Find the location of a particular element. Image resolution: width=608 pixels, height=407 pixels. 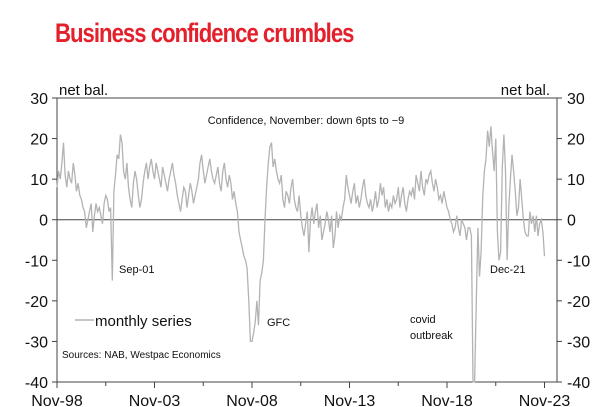

annotation-dec-21: Dec-21 is located at coordinates (507, 270).